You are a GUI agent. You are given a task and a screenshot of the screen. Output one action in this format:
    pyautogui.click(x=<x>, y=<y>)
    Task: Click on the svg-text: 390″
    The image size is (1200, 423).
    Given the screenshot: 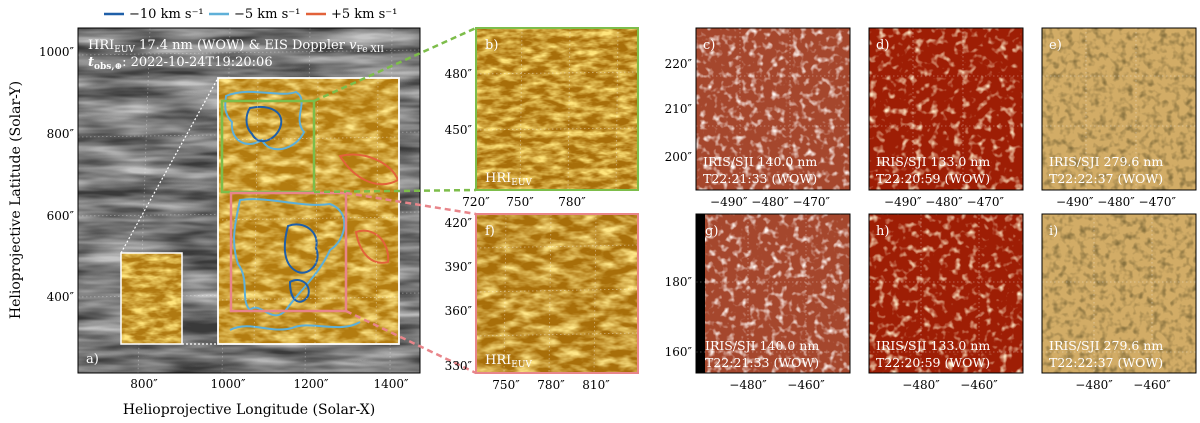 What is the action you would take?
    pyautogui.click(x=459, y=267)
    